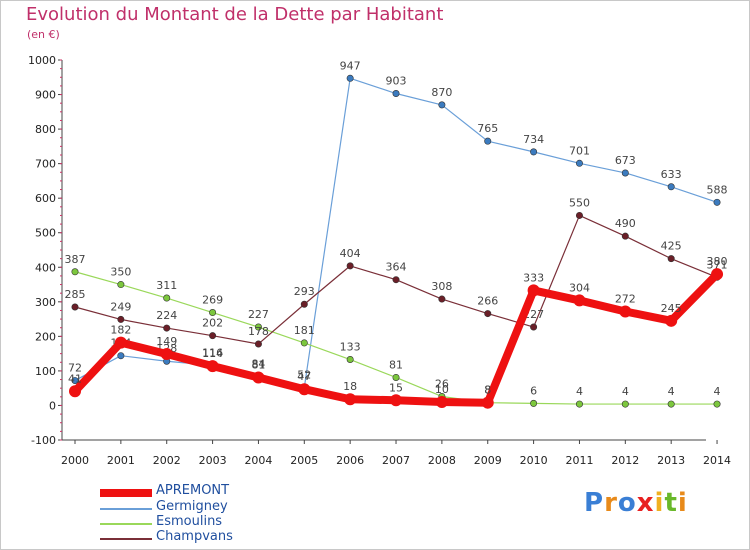 The height and width of the screenshot is (550, 750). Describe the element at coordinates (45, 267) in the screenshot. I see `y-tick-label: 400` at that location.